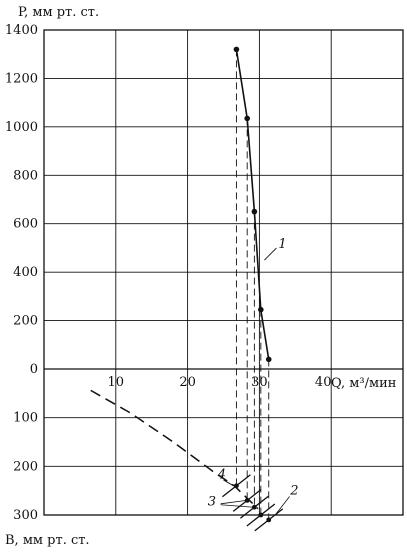 Image resolution: width=407 pixels, height=555 pixels. I want to click on y-axis-title-bottom: B, мм рт. ст., so click(47, 540).